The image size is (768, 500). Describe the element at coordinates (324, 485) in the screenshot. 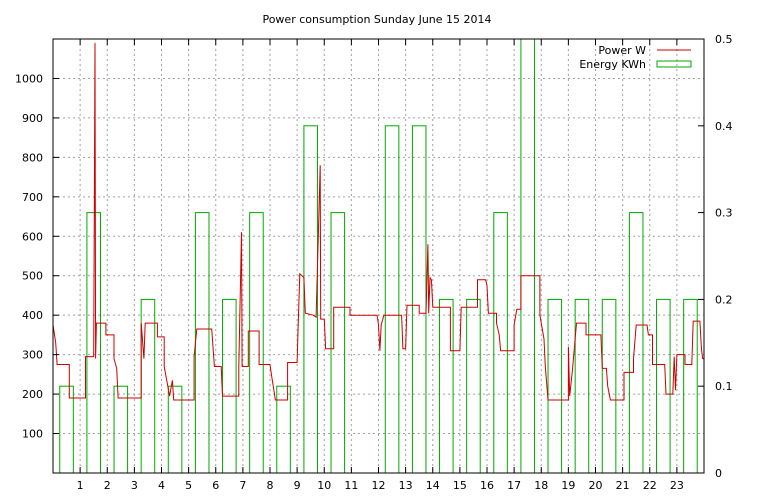

I see `x-tick-label: 10` at that location.